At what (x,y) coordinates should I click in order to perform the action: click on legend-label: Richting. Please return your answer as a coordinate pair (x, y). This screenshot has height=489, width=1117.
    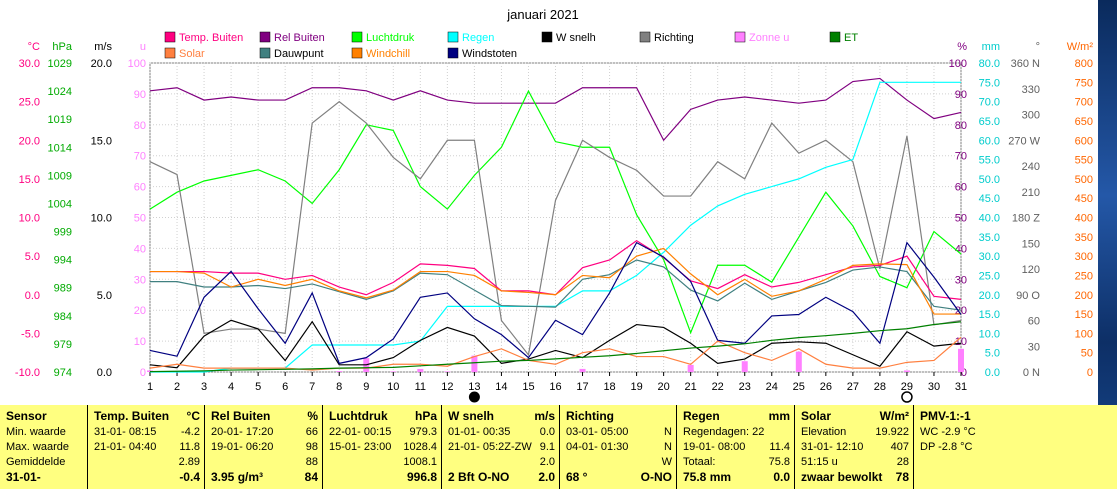
    Looking at the image, I should click on (674, 38).